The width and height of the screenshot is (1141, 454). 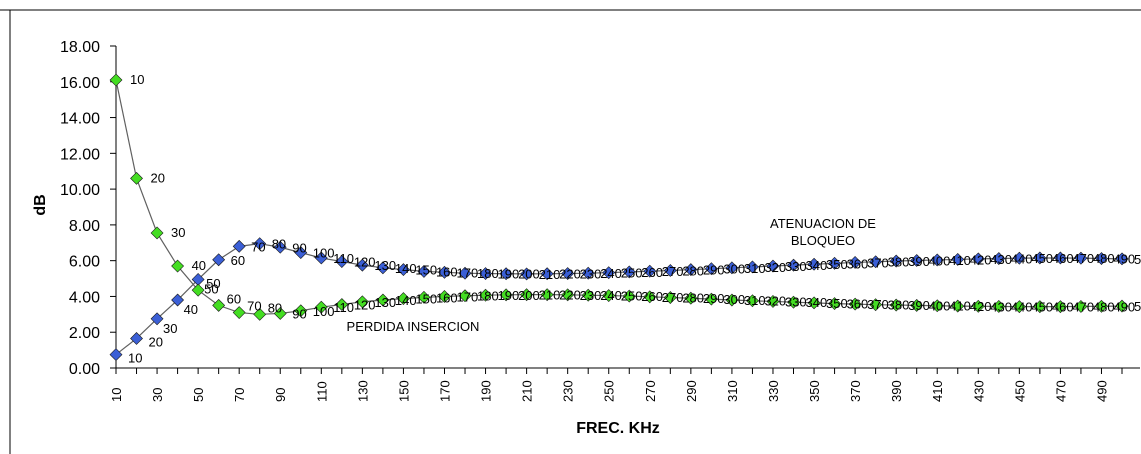 What do you see at coordinates (84, 262) in the screenshot?
I see `y-tick-label: 6.00` at bounding box center [84, 262].